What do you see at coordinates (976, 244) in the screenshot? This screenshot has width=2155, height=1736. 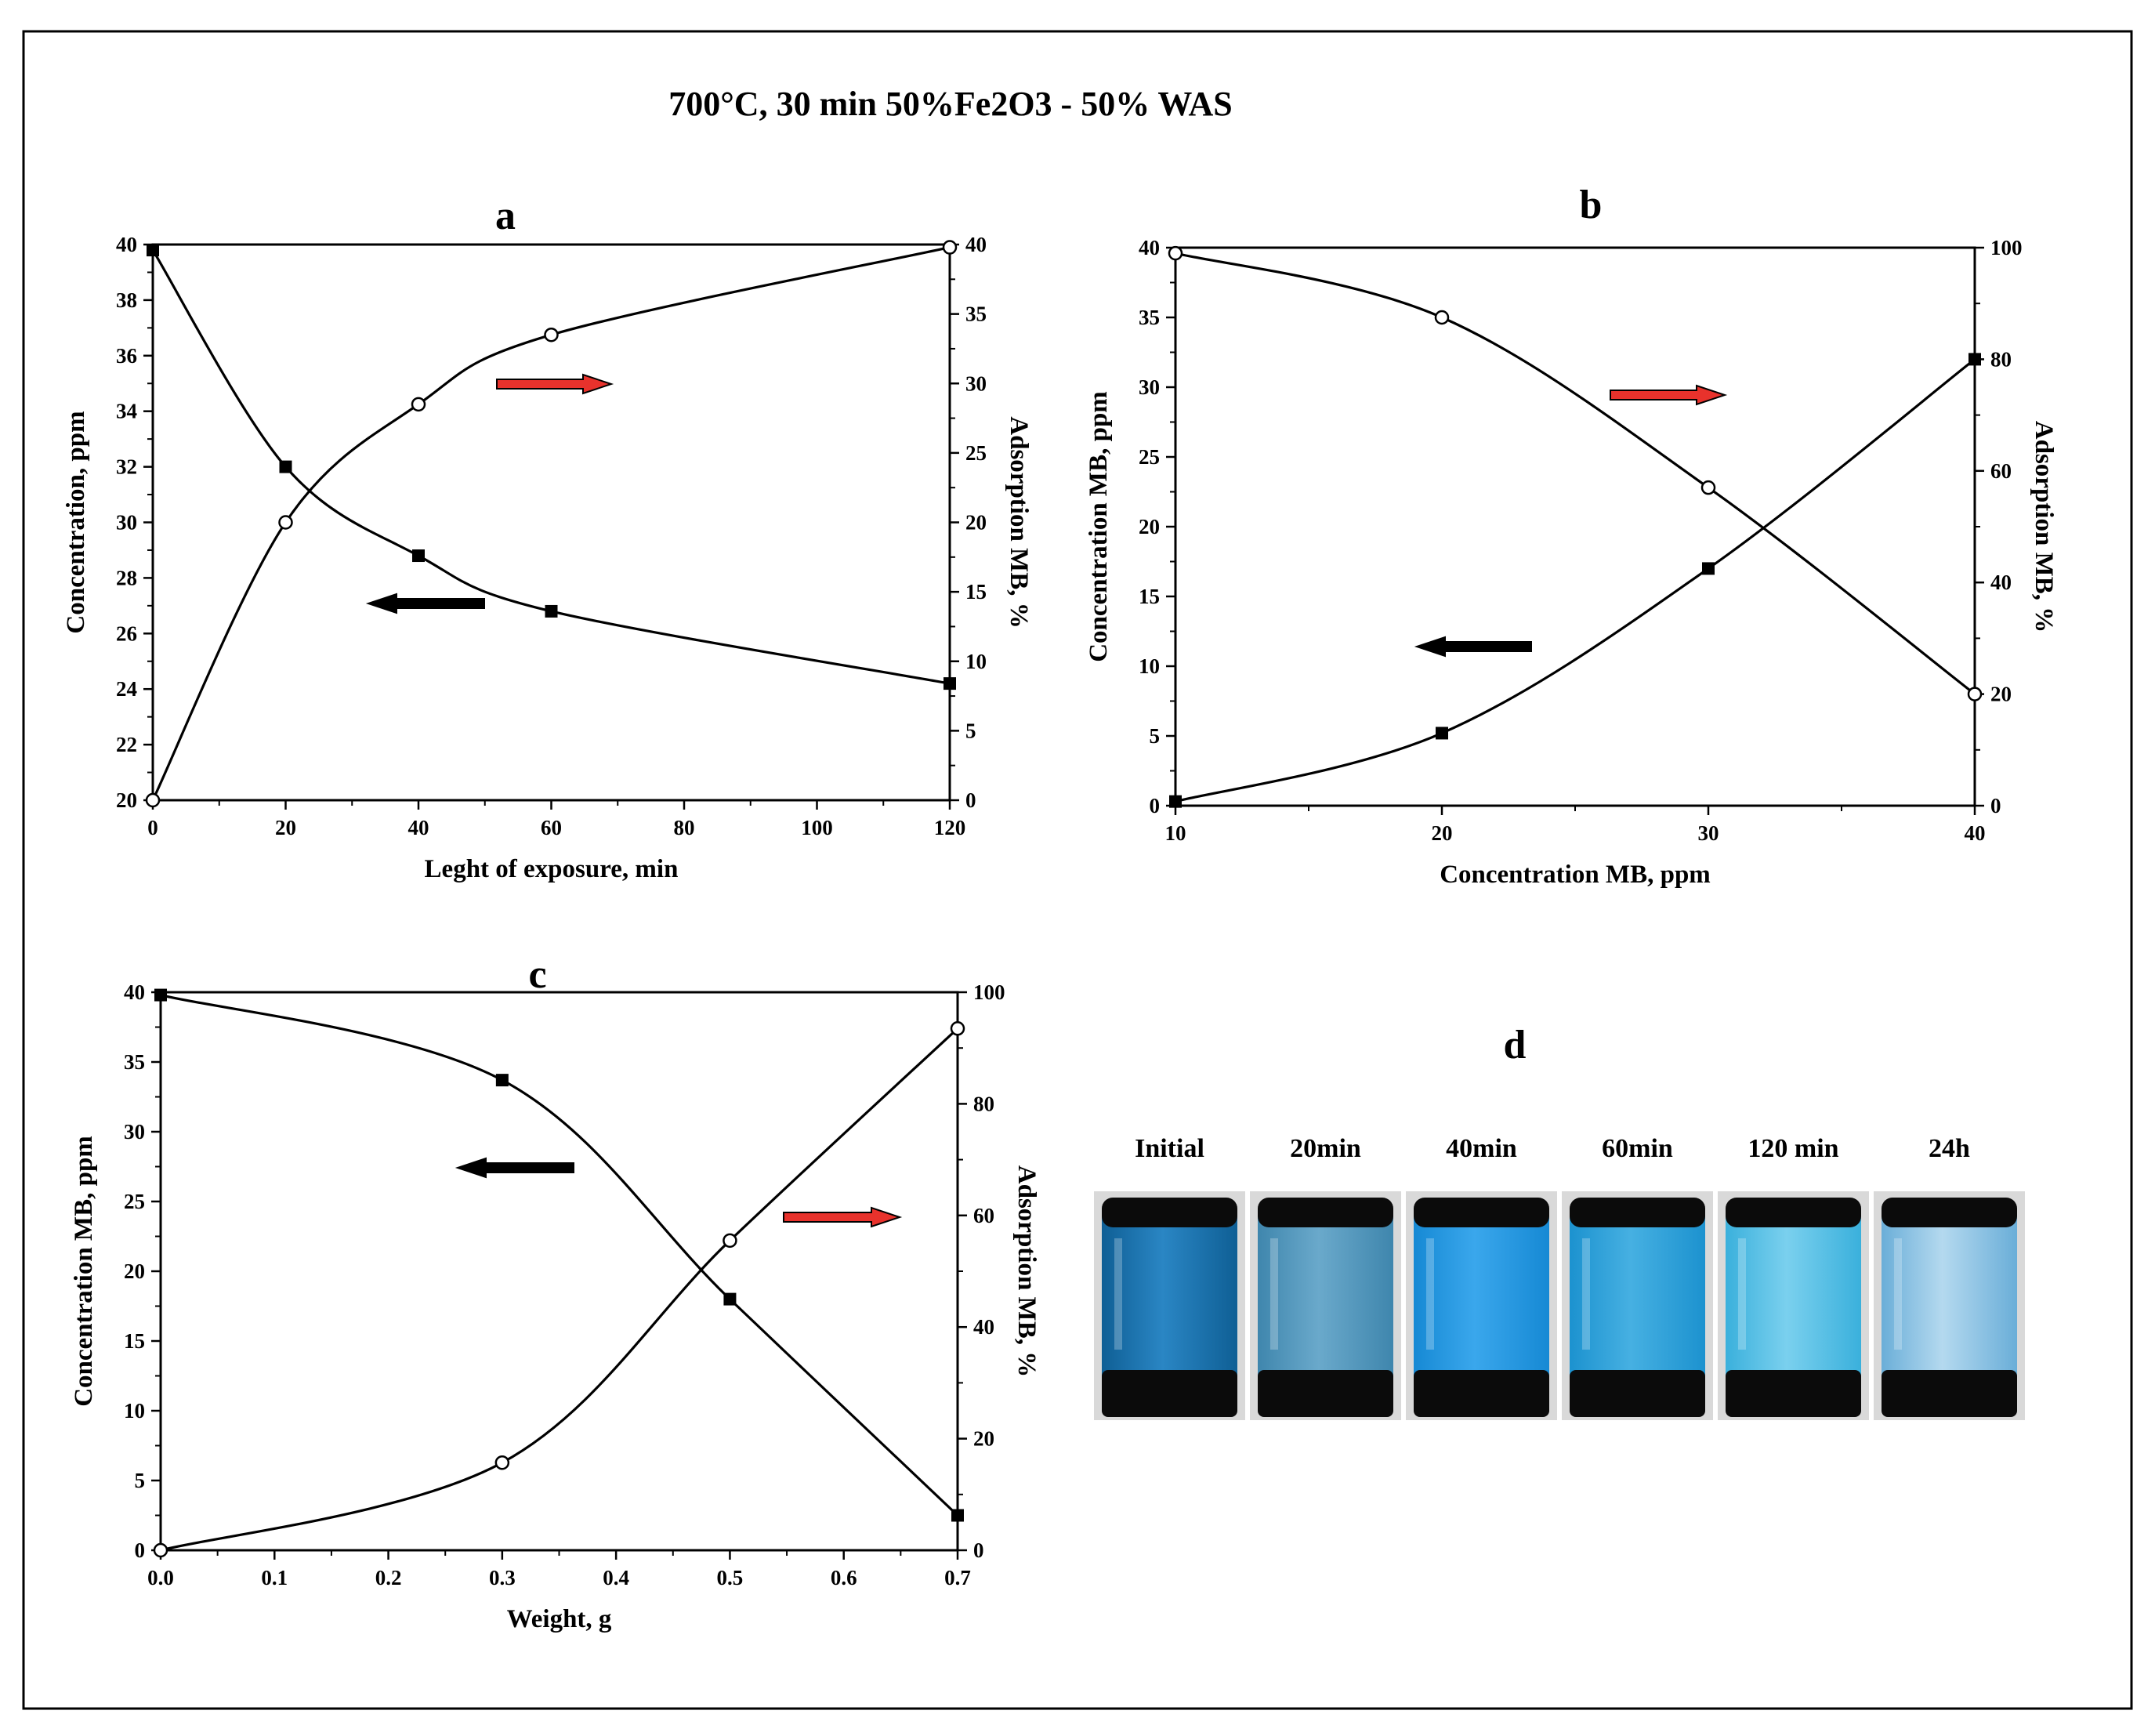 I see `panel-a-yr-tick-label: 40` at bounding box center [976, 244].